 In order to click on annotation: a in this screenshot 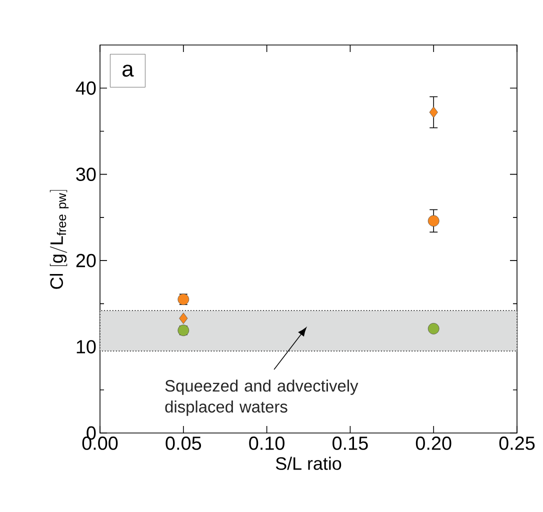, I will do `click(128, 70)`.